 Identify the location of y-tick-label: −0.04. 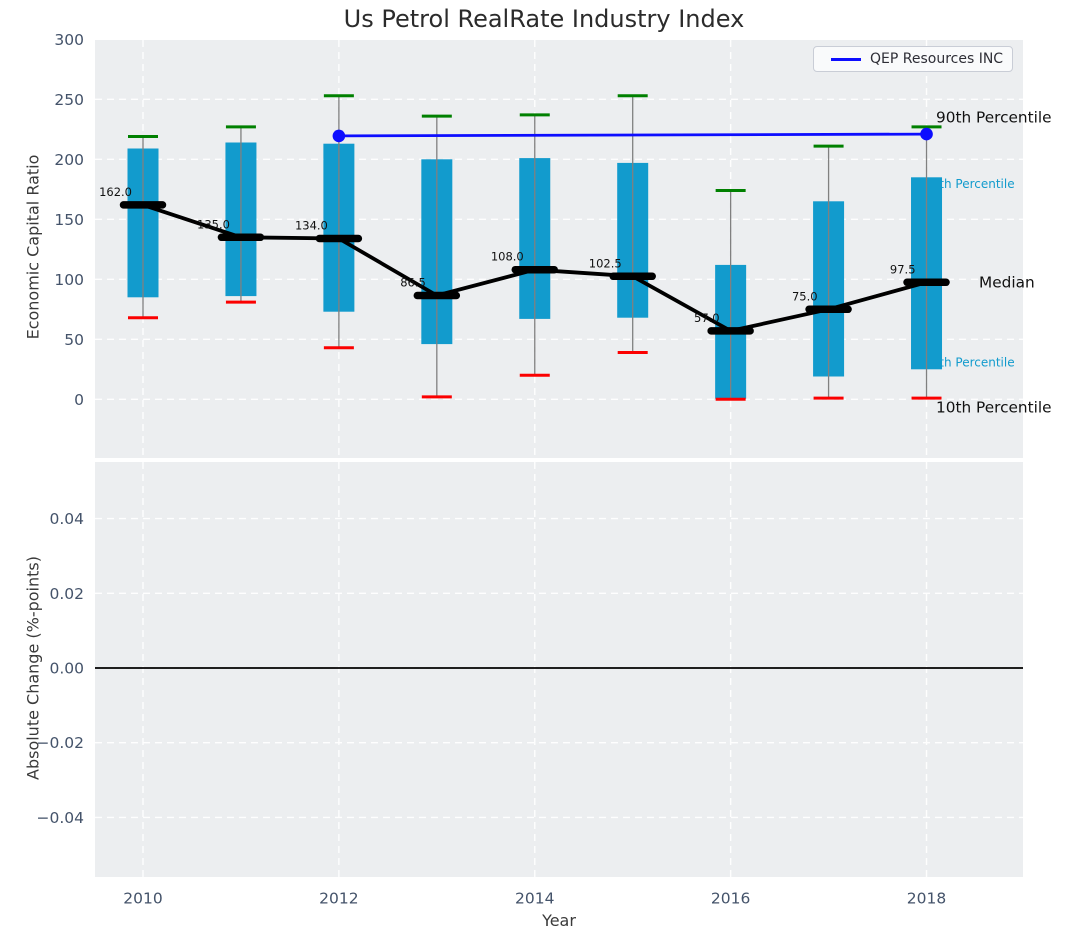
(61, 818).